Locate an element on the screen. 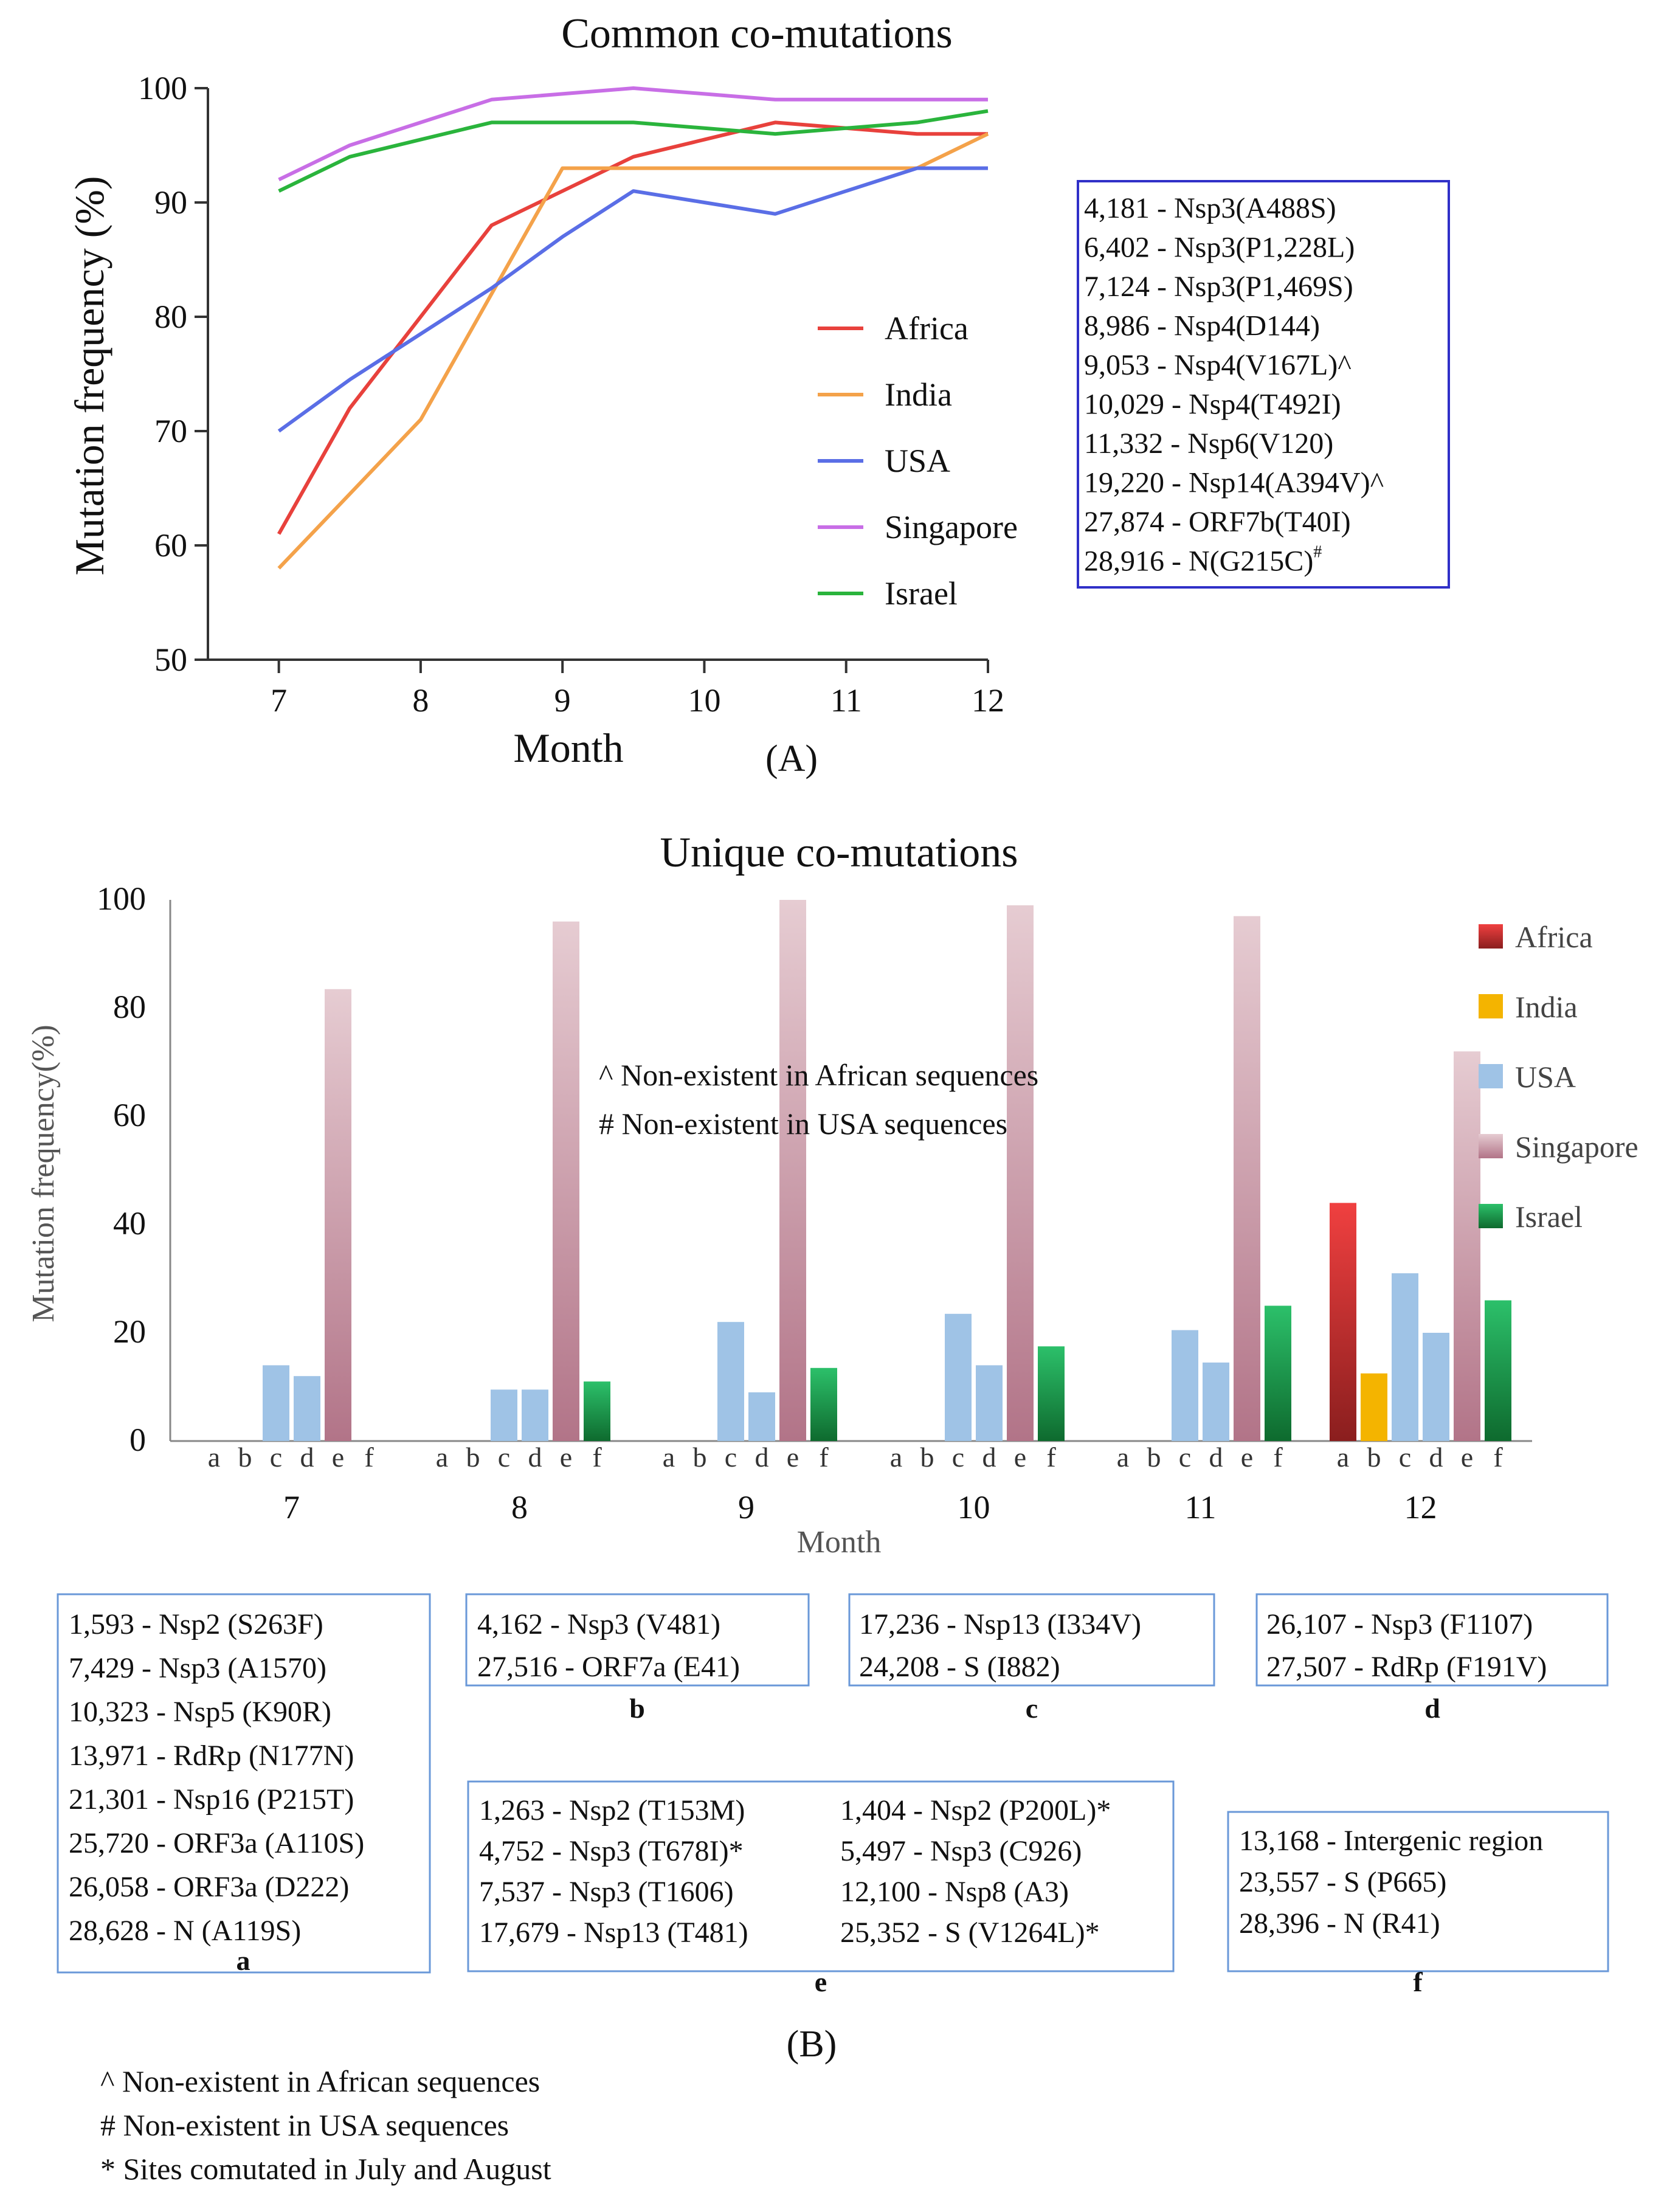 This screenshot has width=1678, height=2212. chart-b-title: Unique co-mutations is located at coordinates (839, 852).